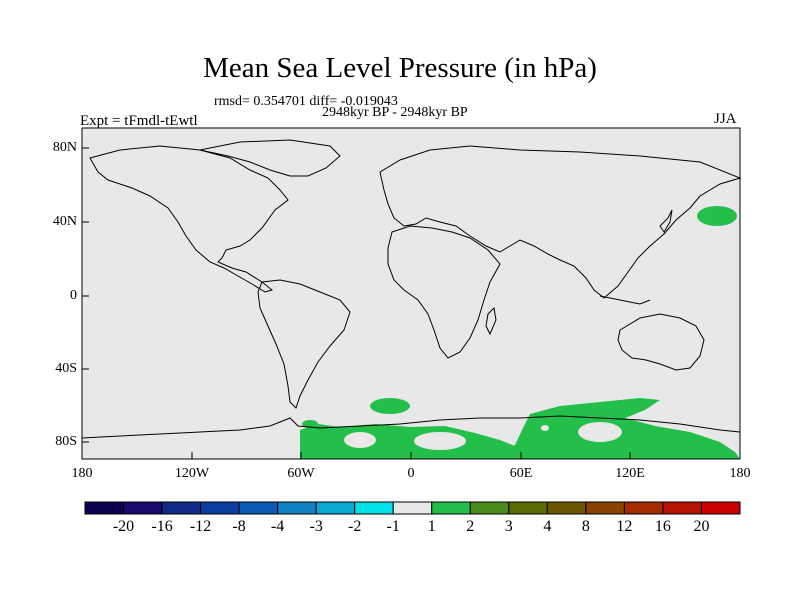 The width and height of the screenshot is (800, 600). What do you see at coordinates (725, 119) in the screenshot?
I see `season-label: JJA` at bounding box center [725, 119].